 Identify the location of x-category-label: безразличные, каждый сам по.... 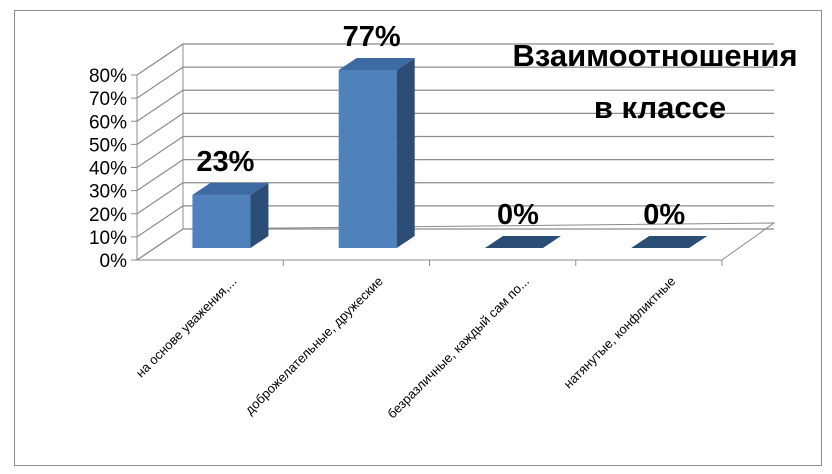
(458, 348).